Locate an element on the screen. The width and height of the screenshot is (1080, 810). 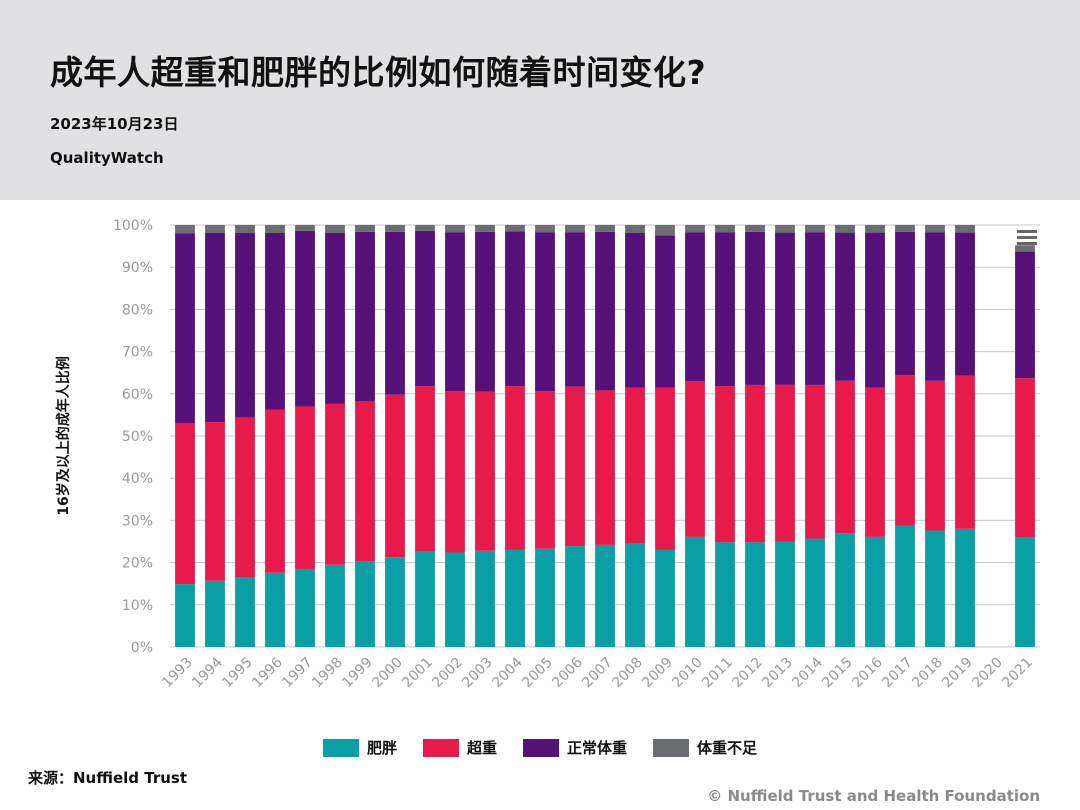
legend-item: 体重不足 is located at coordinates (705, 747).